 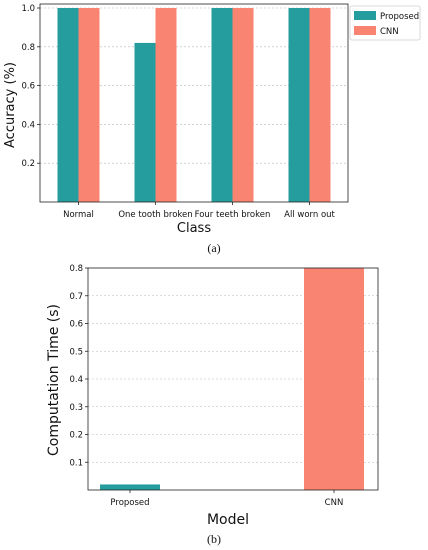 I want to click on y-tick-label: 0.5, so click(x=76, y=352).